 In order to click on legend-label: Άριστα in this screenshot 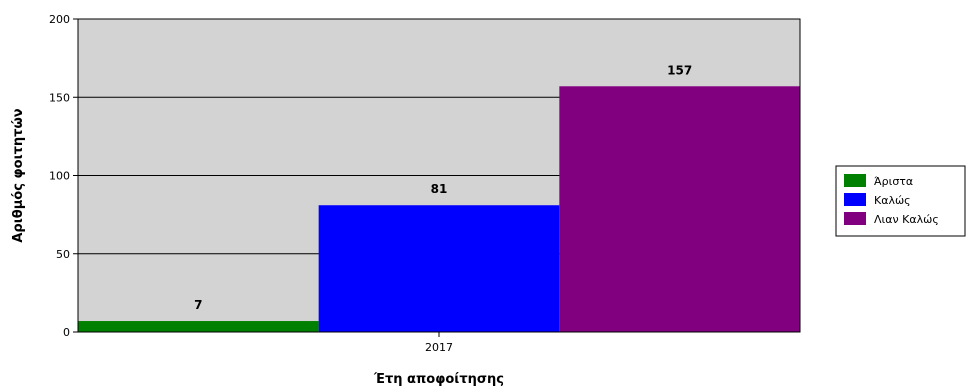, I will do `click(893, 181)`.